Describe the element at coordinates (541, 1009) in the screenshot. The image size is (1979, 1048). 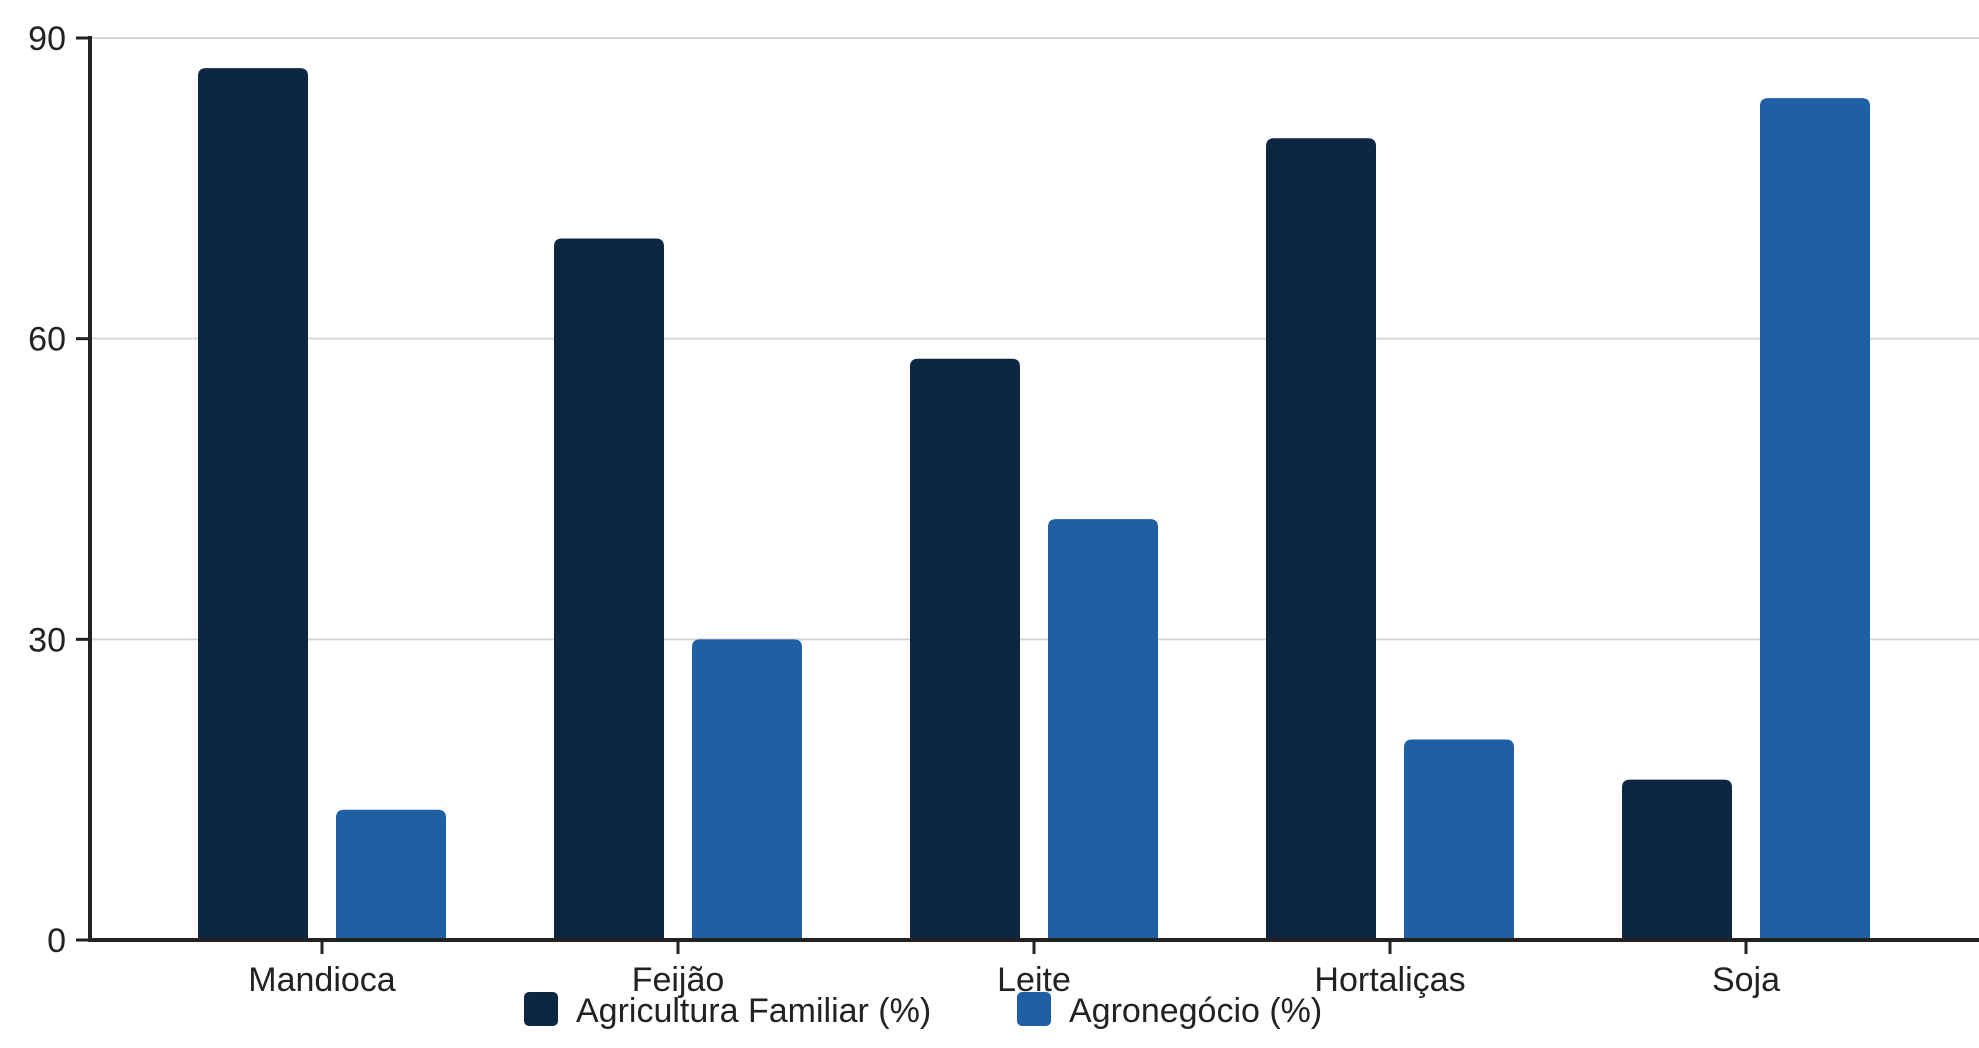
I see `legend-swatch-agricultura-familiar` at that location.